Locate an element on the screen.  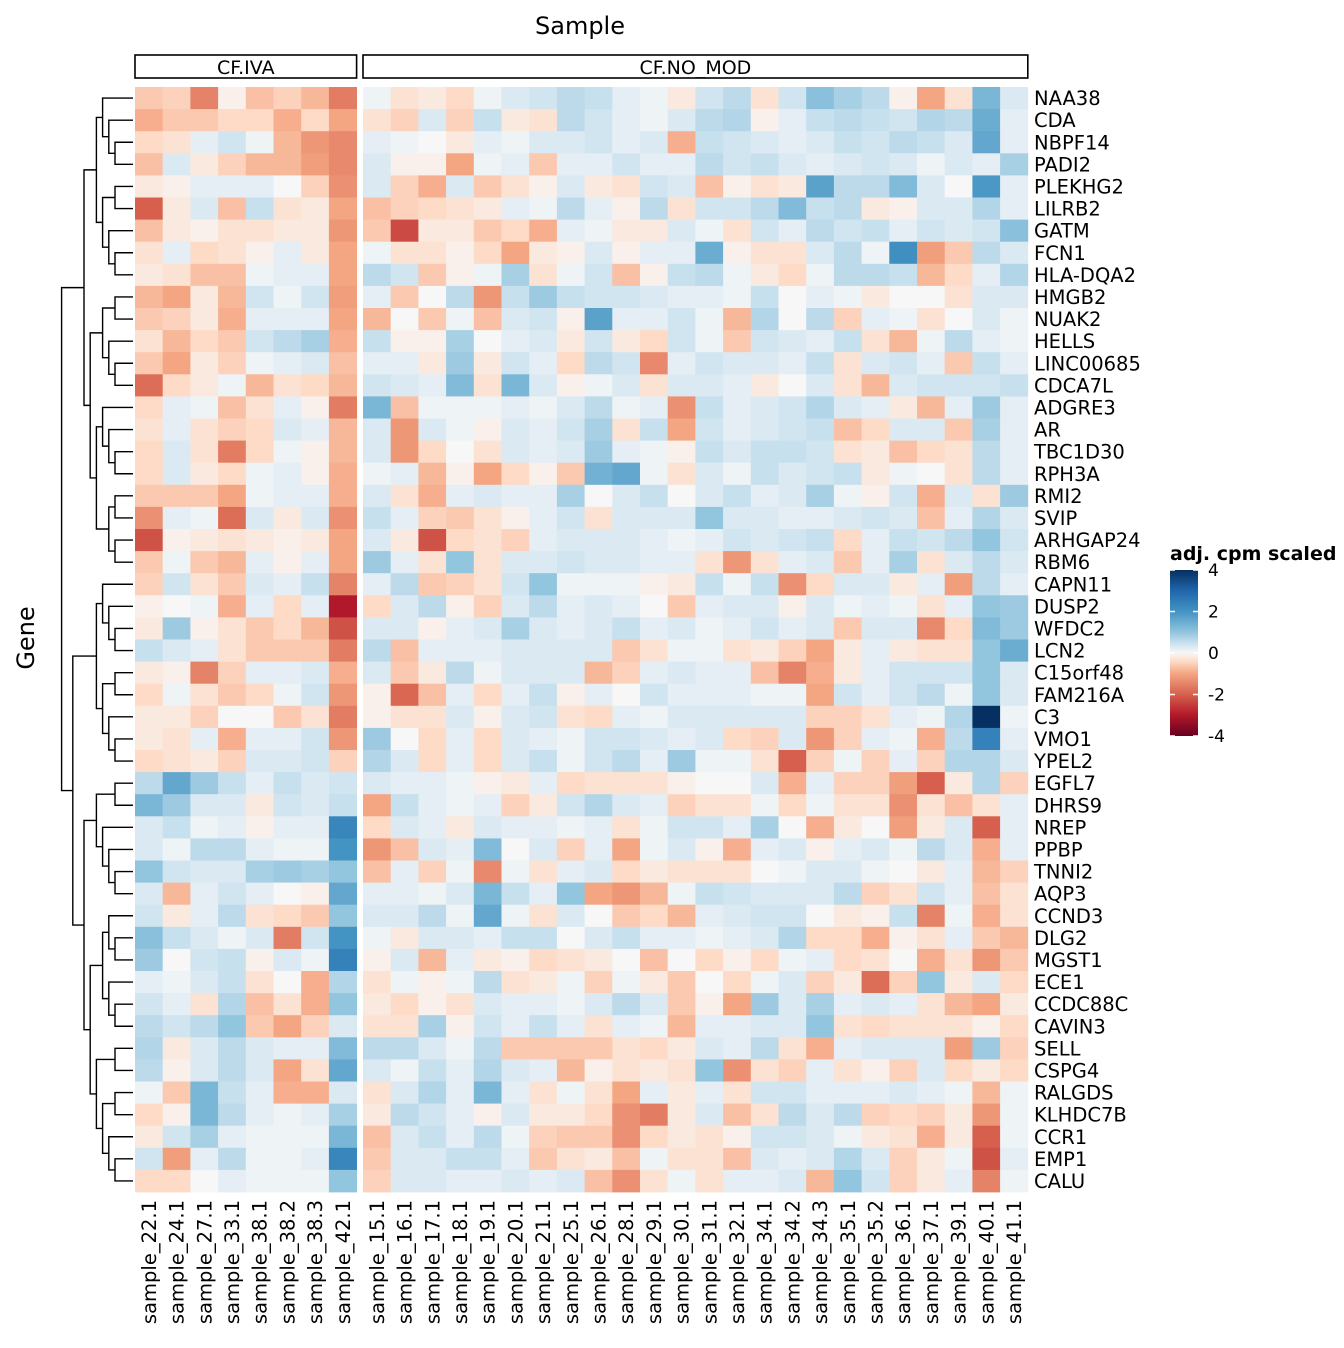
gene-label: NAA38 is located at coordinates (1067, 98).